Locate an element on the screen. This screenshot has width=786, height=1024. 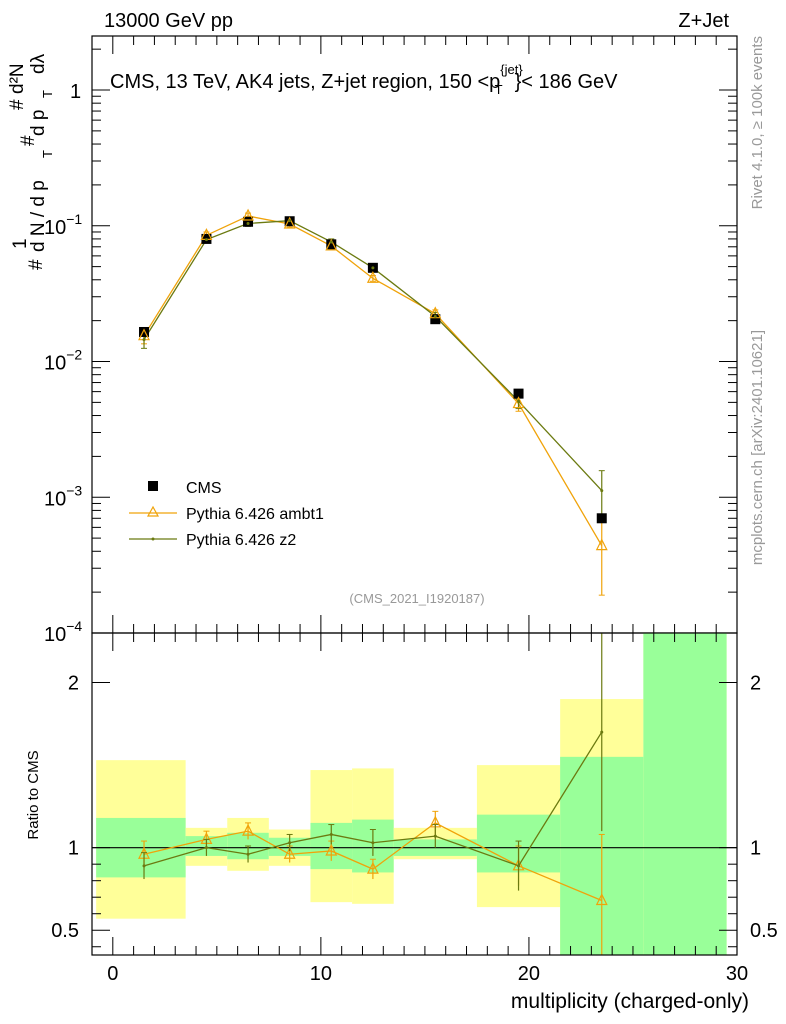
svg-text: d²N is located at coordinates (17, 78).